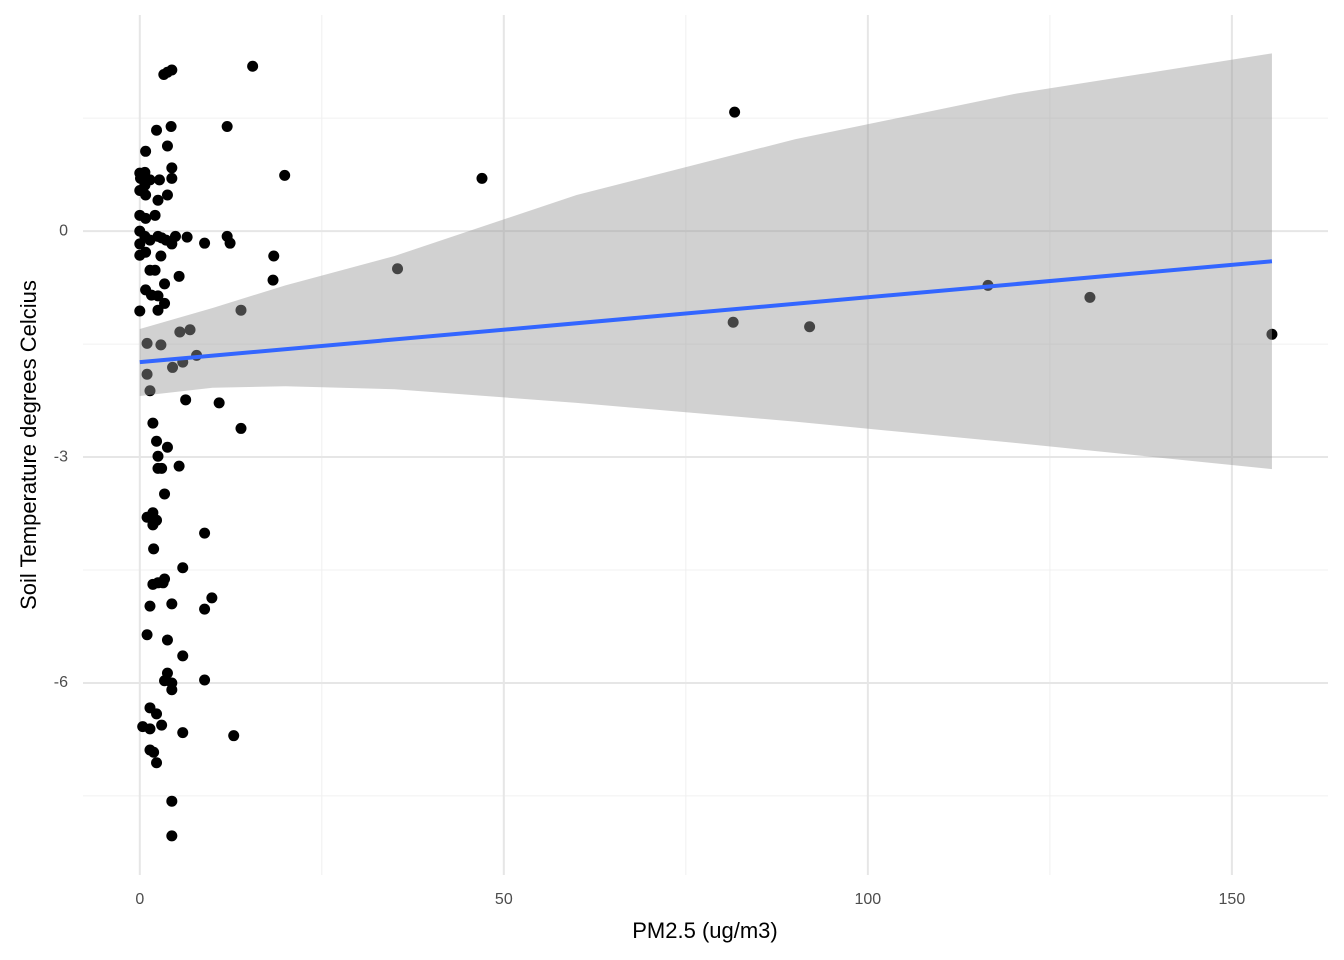  I want to click on y-tick-label: 0, so click(63, 230).